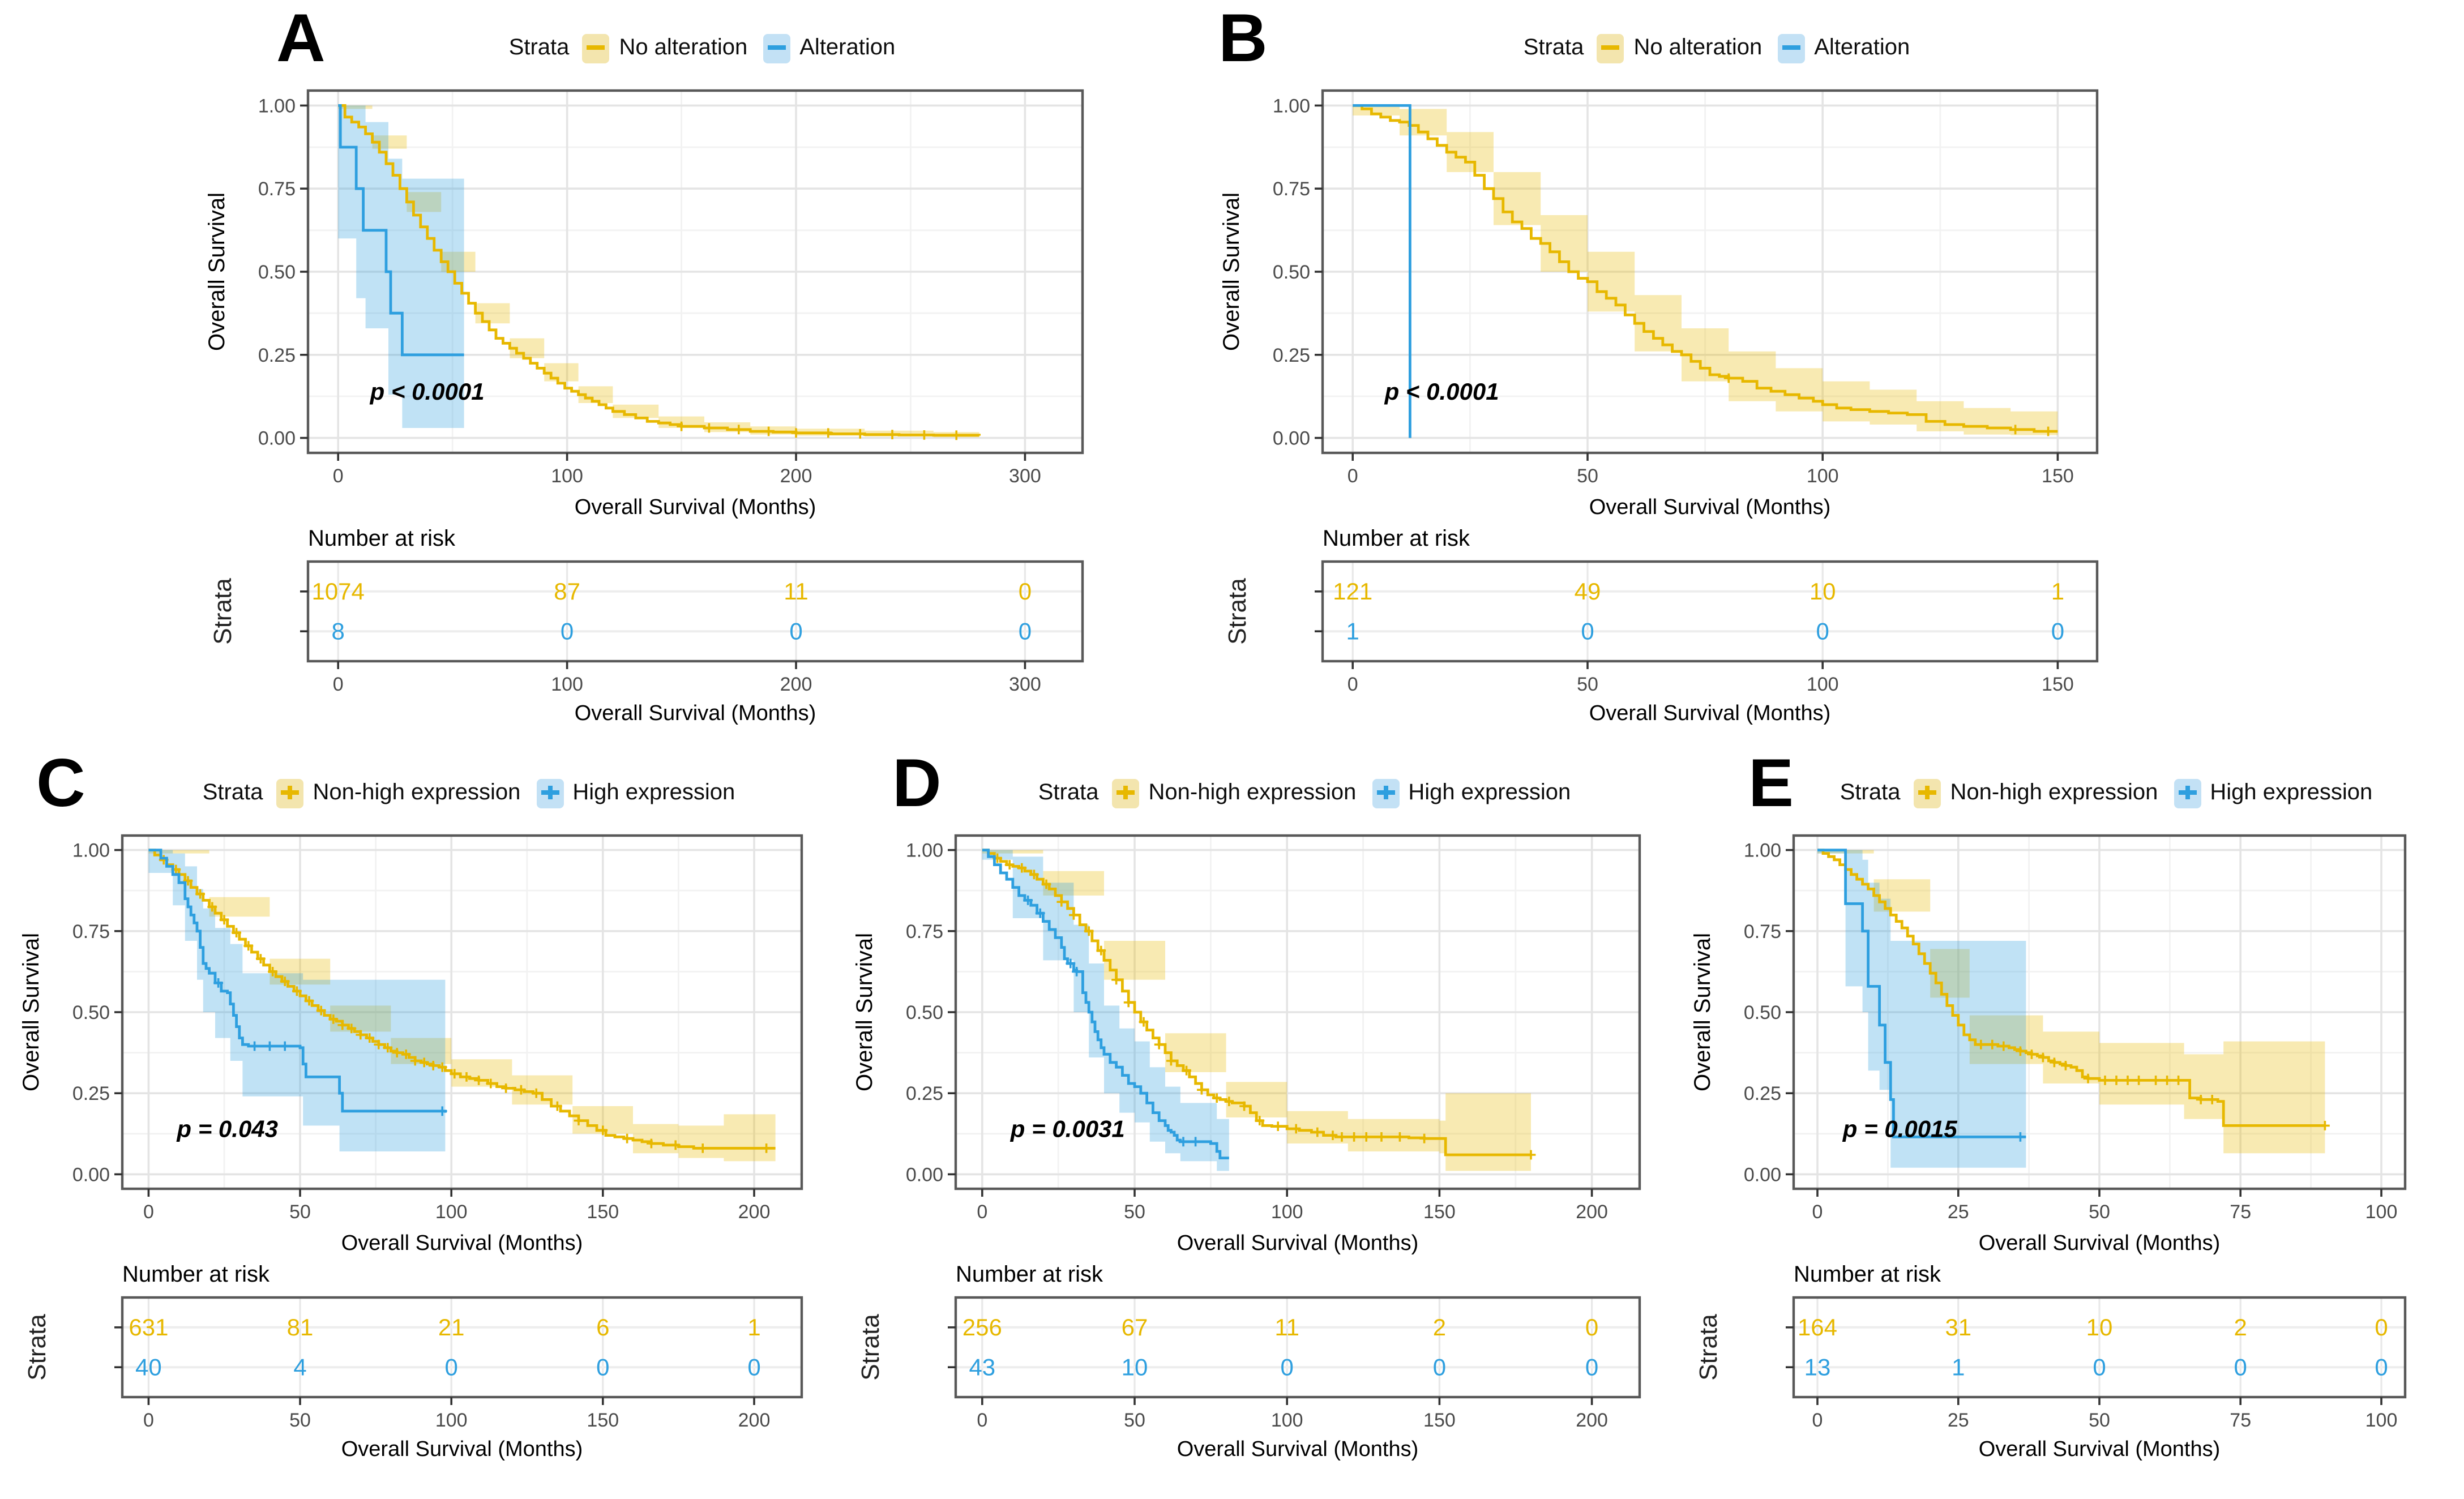 The width and height of the screenshot is (2464, 1499). I want to click on svg-text: 1074, so click(337, 591).